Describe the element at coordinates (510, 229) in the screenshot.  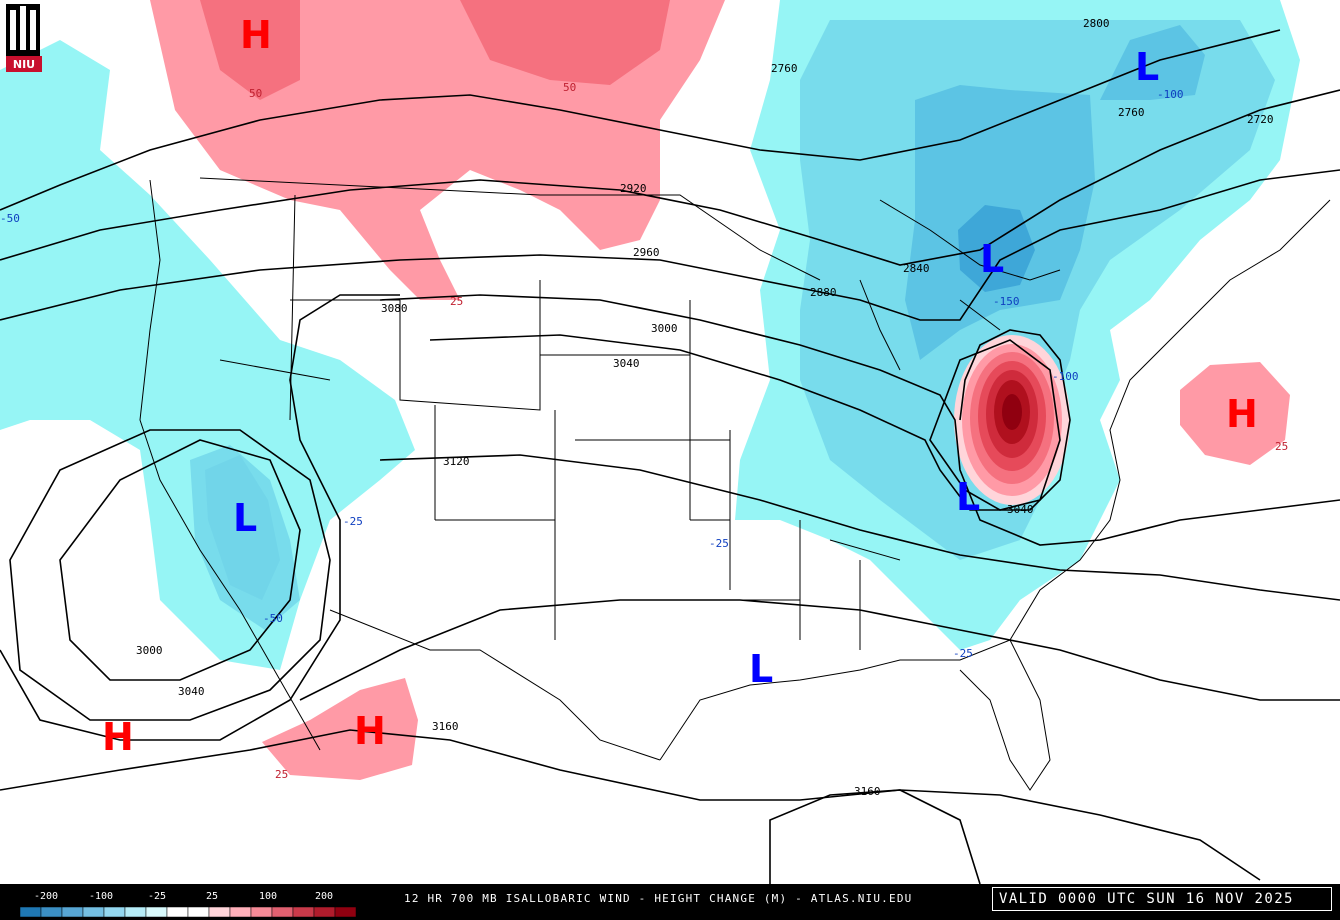
I see `canada-us-border` at that location.